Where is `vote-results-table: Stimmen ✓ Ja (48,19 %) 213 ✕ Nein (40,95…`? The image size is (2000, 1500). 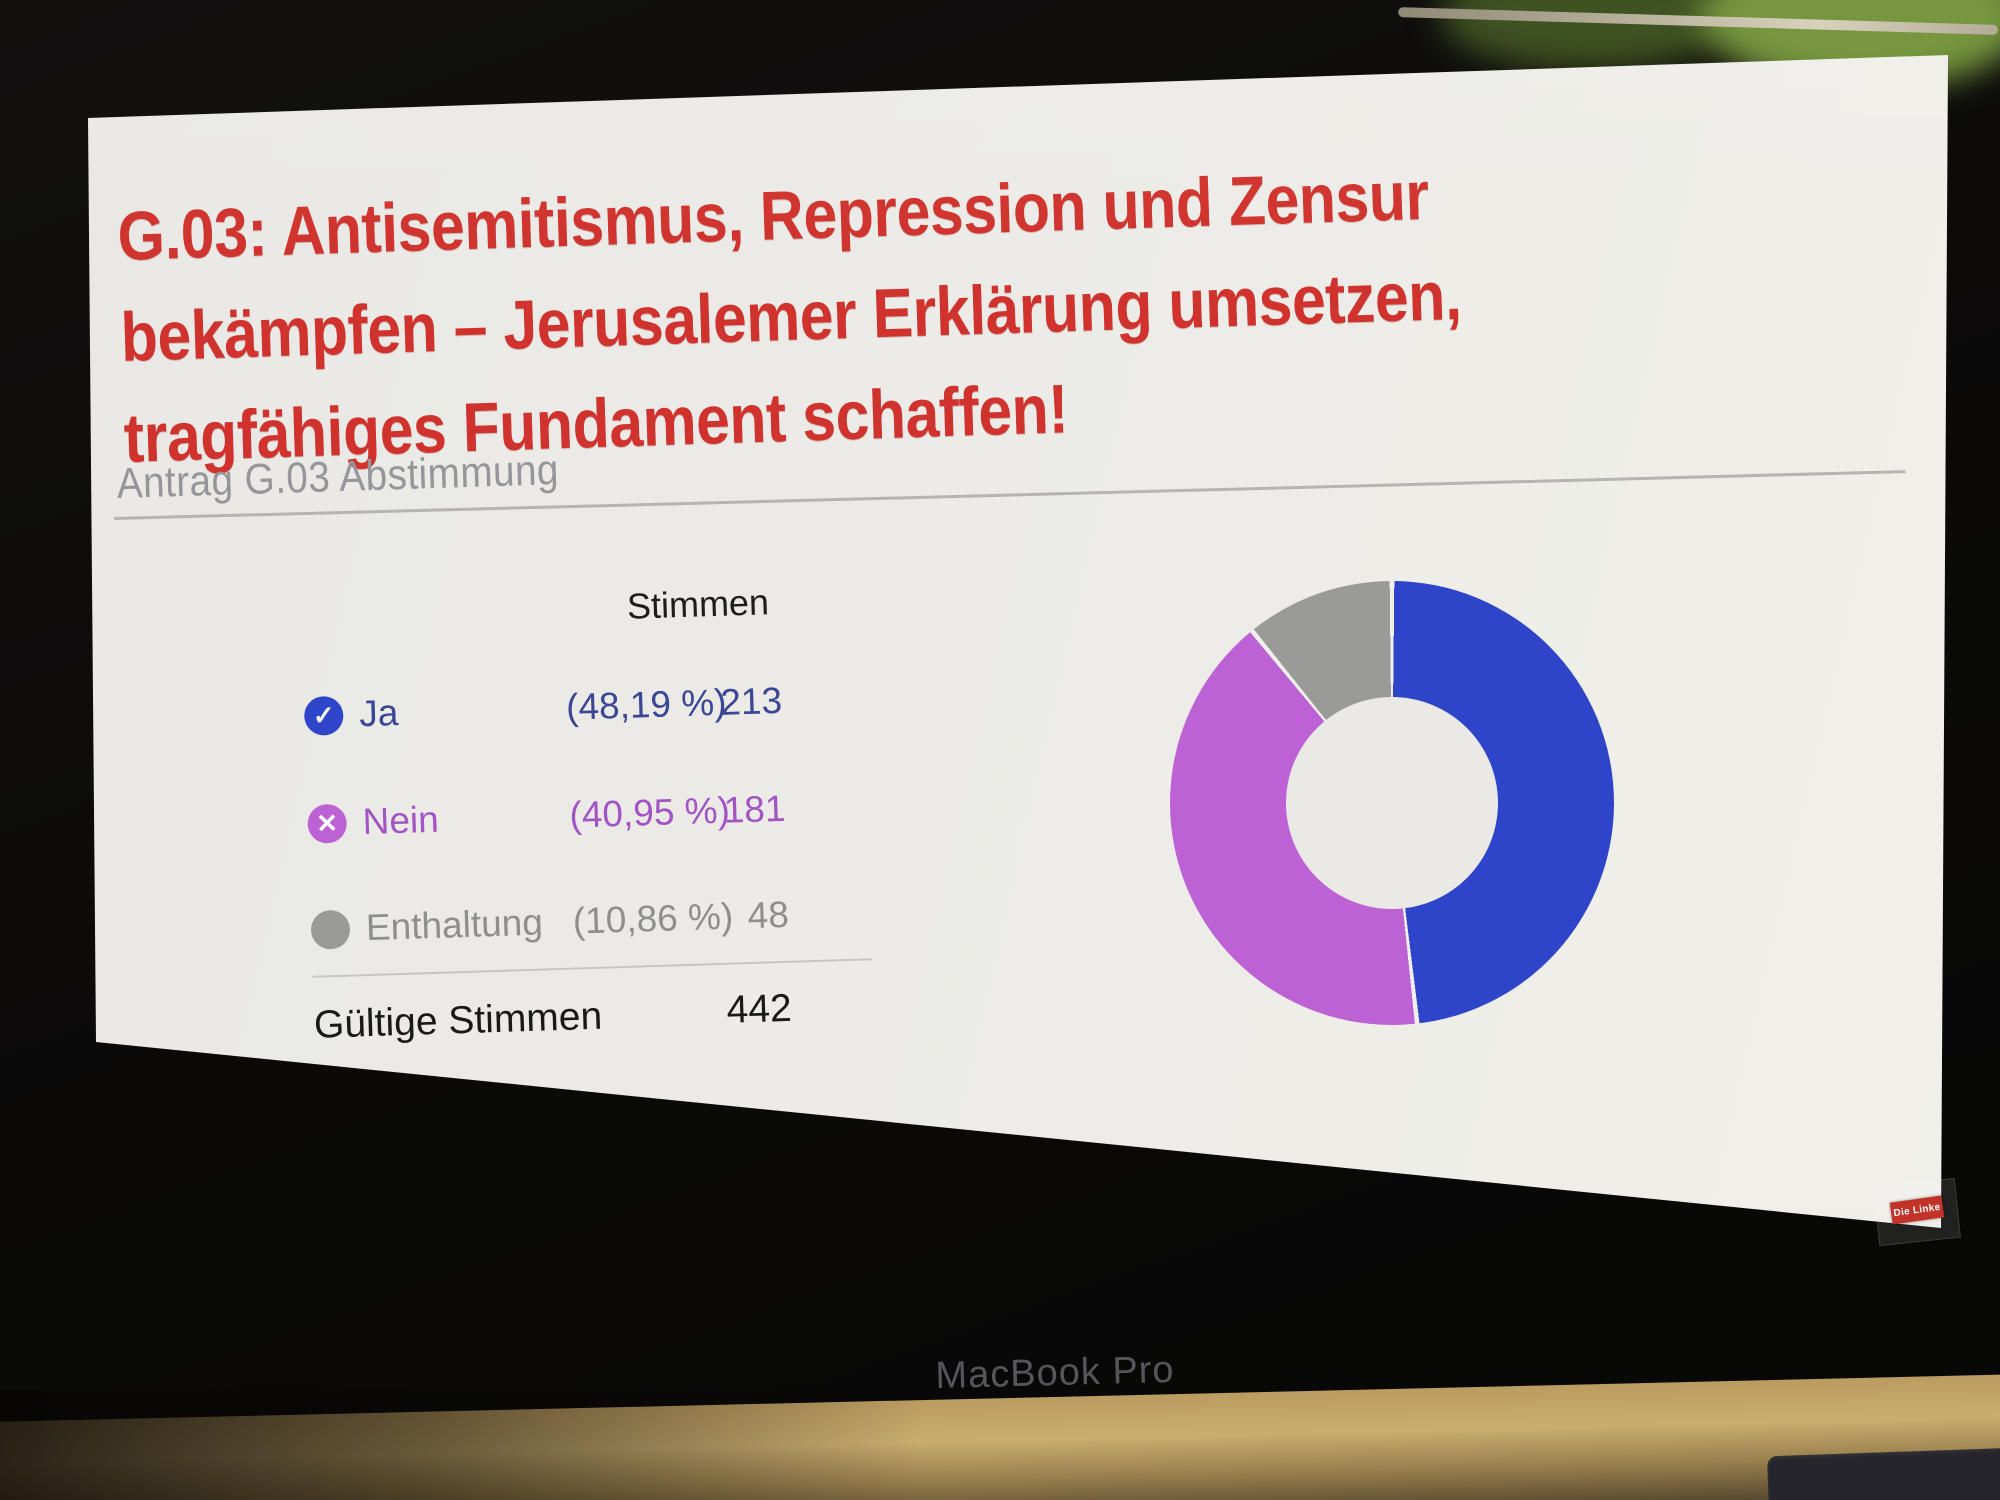
vote-results-table: Stimmen ✓ Ja (48,19 %) 213 ✕ Nein (40,95… is located at coordinates (587, 810).